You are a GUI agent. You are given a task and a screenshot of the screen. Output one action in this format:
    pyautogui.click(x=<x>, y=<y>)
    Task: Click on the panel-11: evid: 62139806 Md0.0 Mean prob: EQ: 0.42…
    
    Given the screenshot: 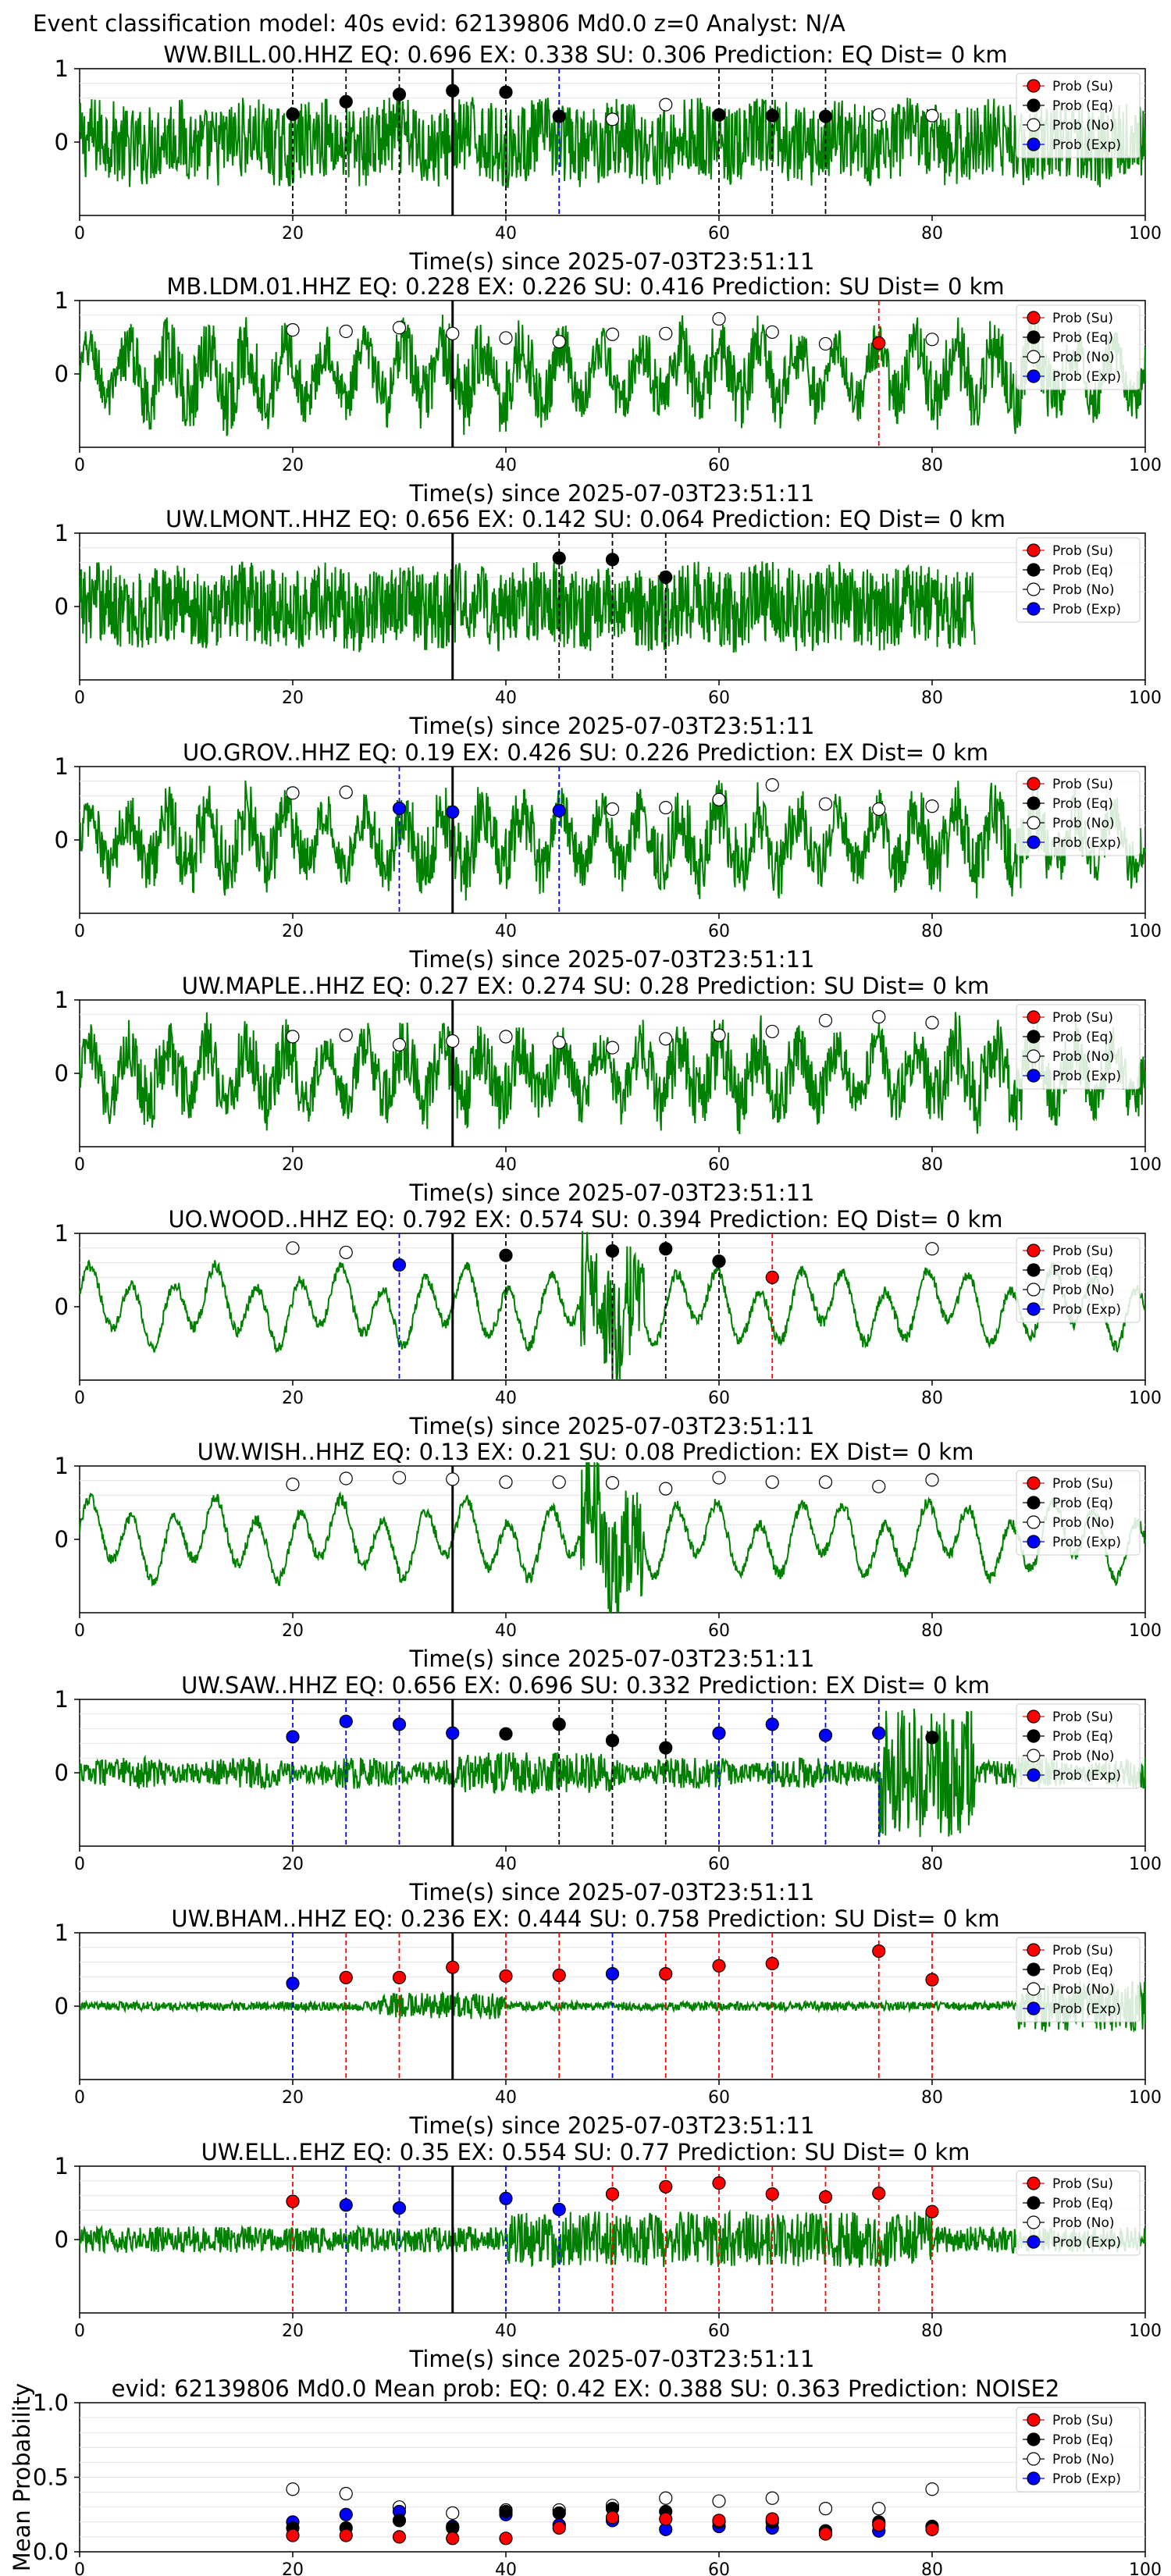 What is the action you would take?
    pyautogui.click(x=585, y=2475)
    